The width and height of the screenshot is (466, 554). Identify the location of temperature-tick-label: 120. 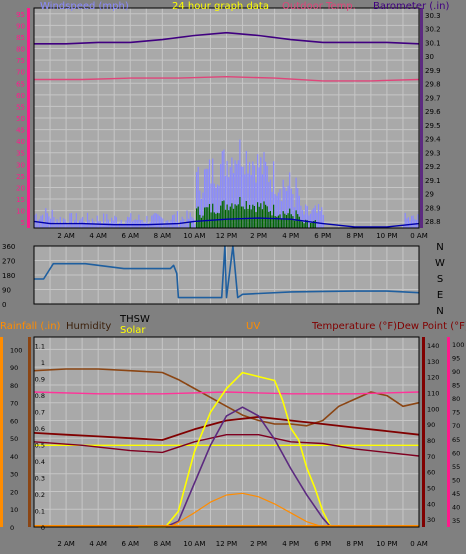
(433, 378).